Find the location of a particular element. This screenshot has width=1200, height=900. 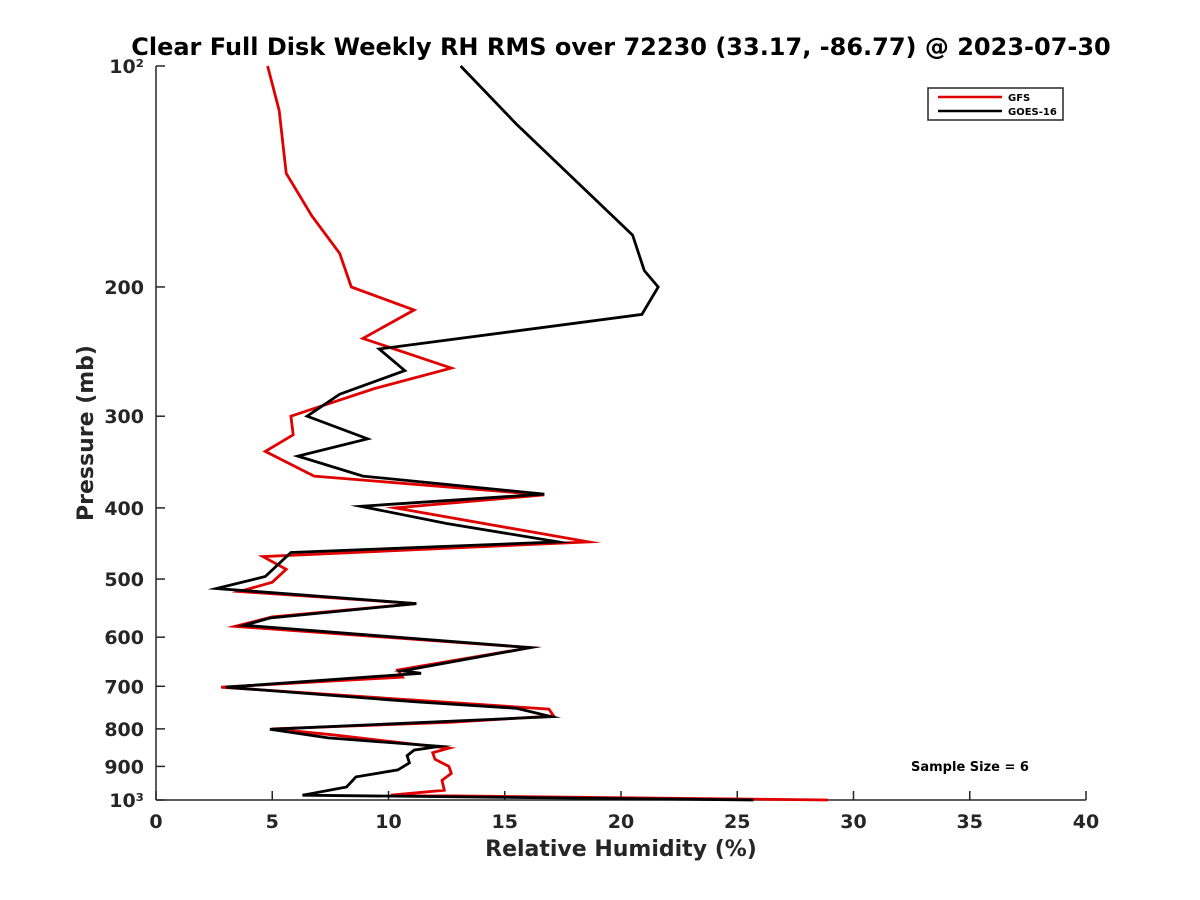

y-tick-label-600: 600 is located at coordinates (124, 638).